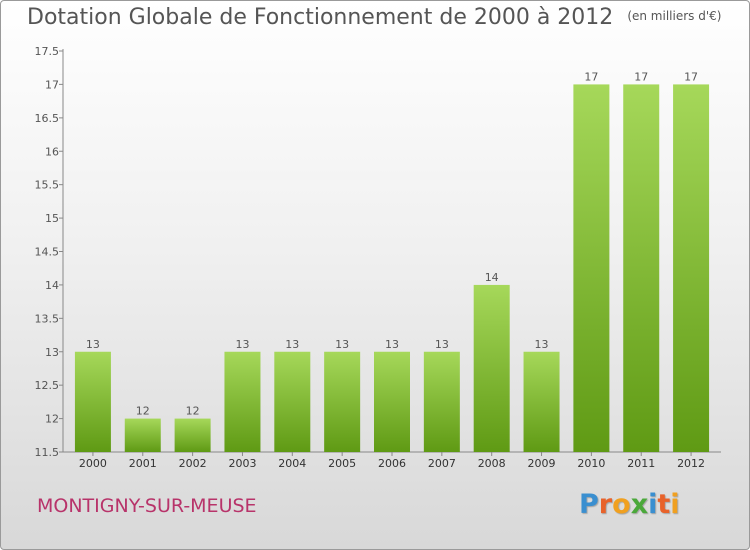  Describe the element at coordinates (641, 463) in the screenshot. I see `x-tick-label: 2011` at that location.